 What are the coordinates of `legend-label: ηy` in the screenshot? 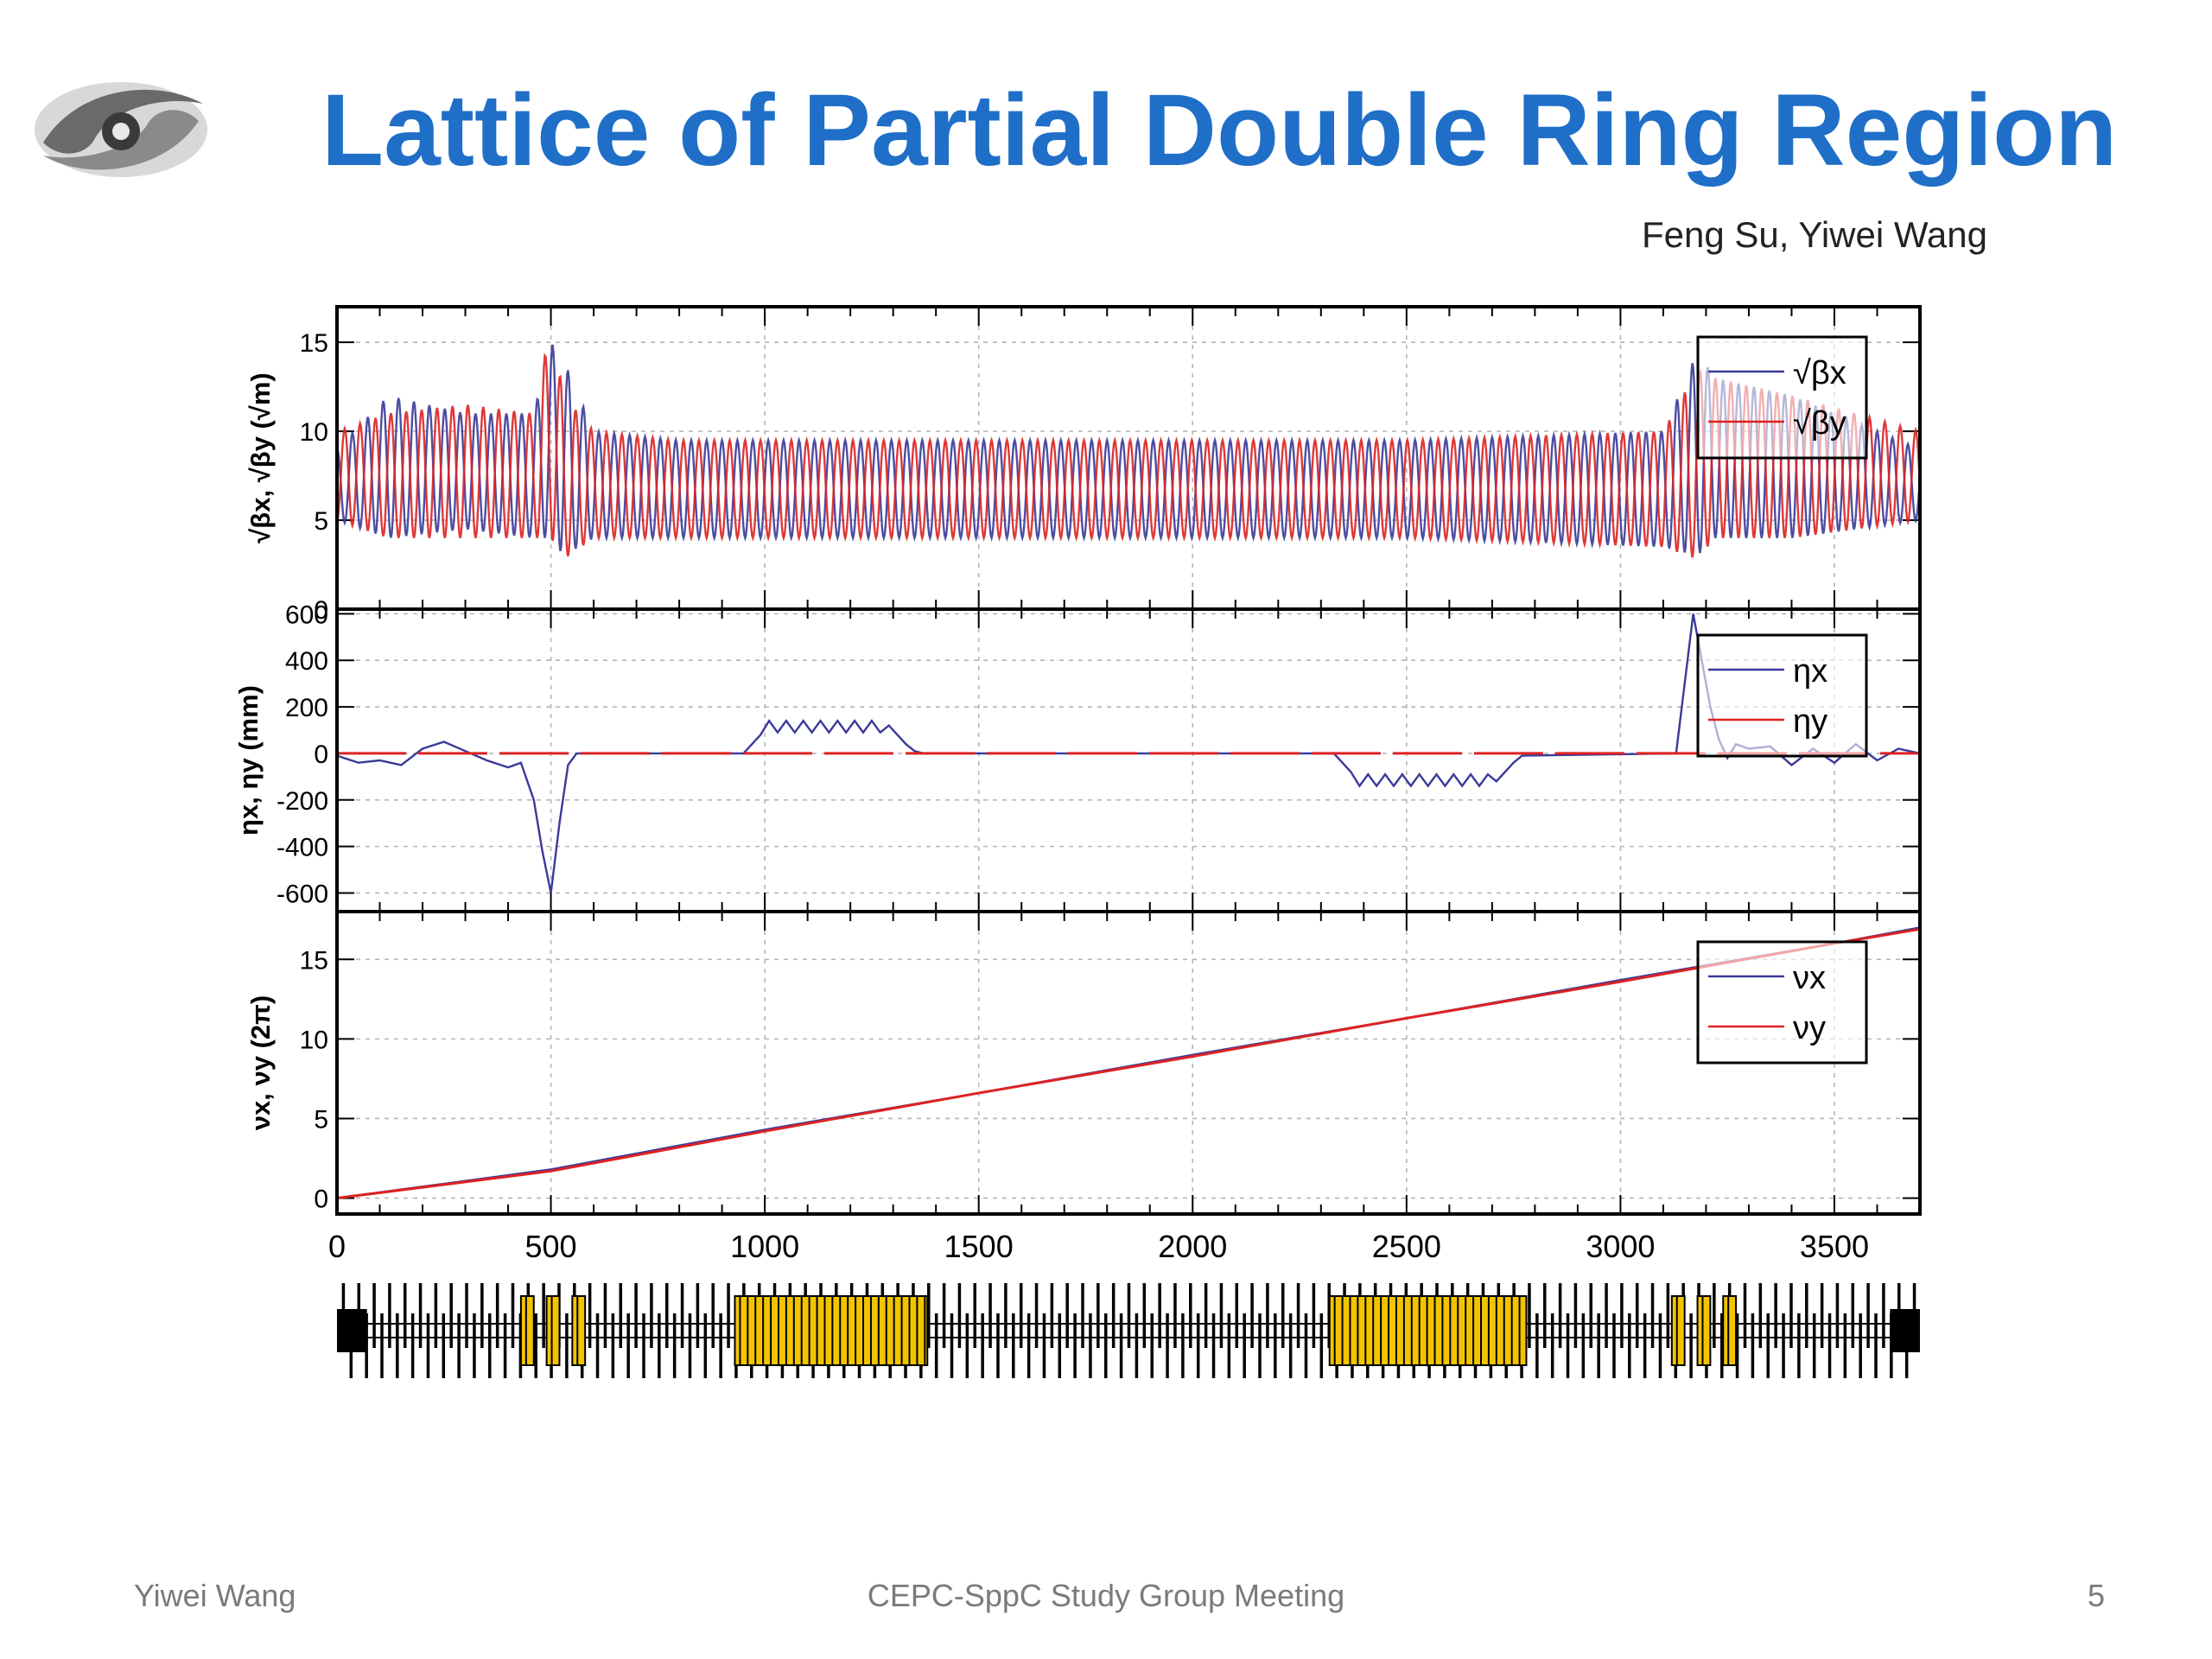 It's located at (1810, 721).